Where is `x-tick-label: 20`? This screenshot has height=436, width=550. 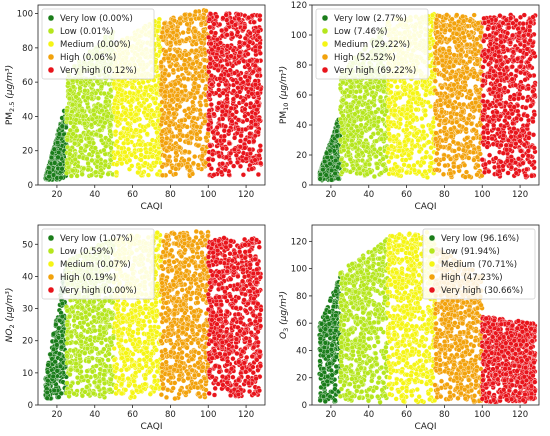 x-tick-label: 20 is located at coordinates (57, 195).